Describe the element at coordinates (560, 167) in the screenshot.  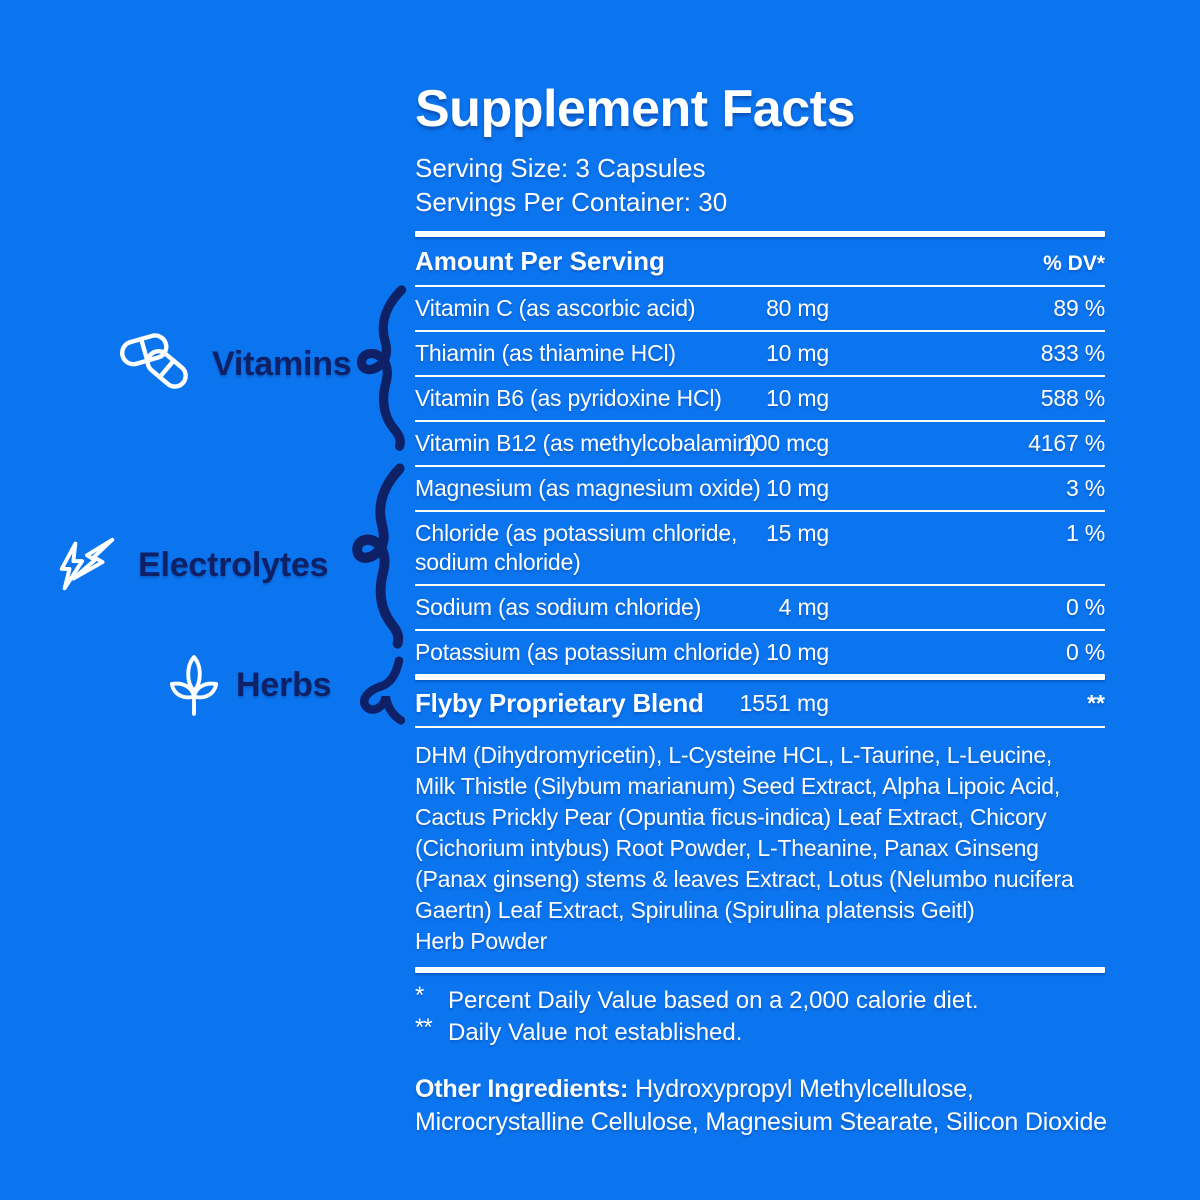
I see `serving-size-text: Serving Size: 3 Capsules` at that location.